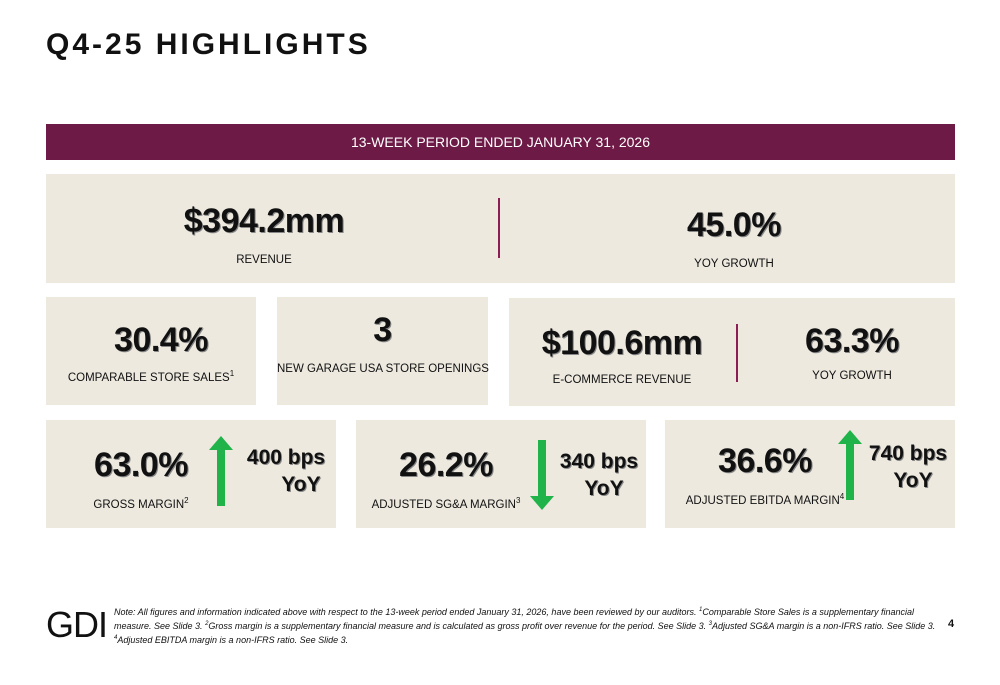 This screenshot has height=685, width=1000. Describe the element at coordinates (446, 465) in the screenshot. I see `sga-margin-value: 26.2%` at that location.